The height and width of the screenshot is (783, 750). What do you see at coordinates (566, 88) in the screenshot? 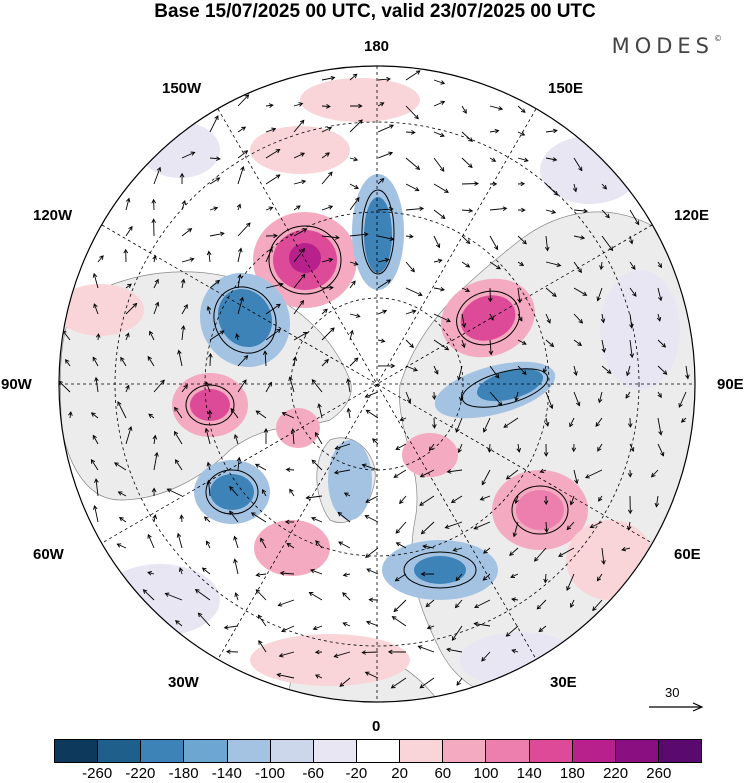
I see `longitude-label-150e: 150E` at bounding box center [566, 88].